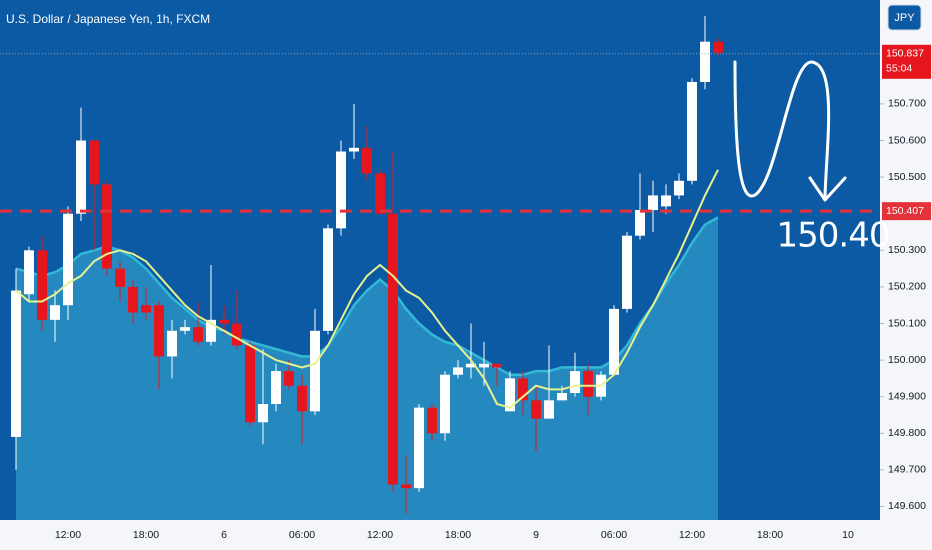  What do you see at coordinates (907, 506) in the screenshot?
I see `y-tick-label: 149.600` at bounding box center [907, 506].